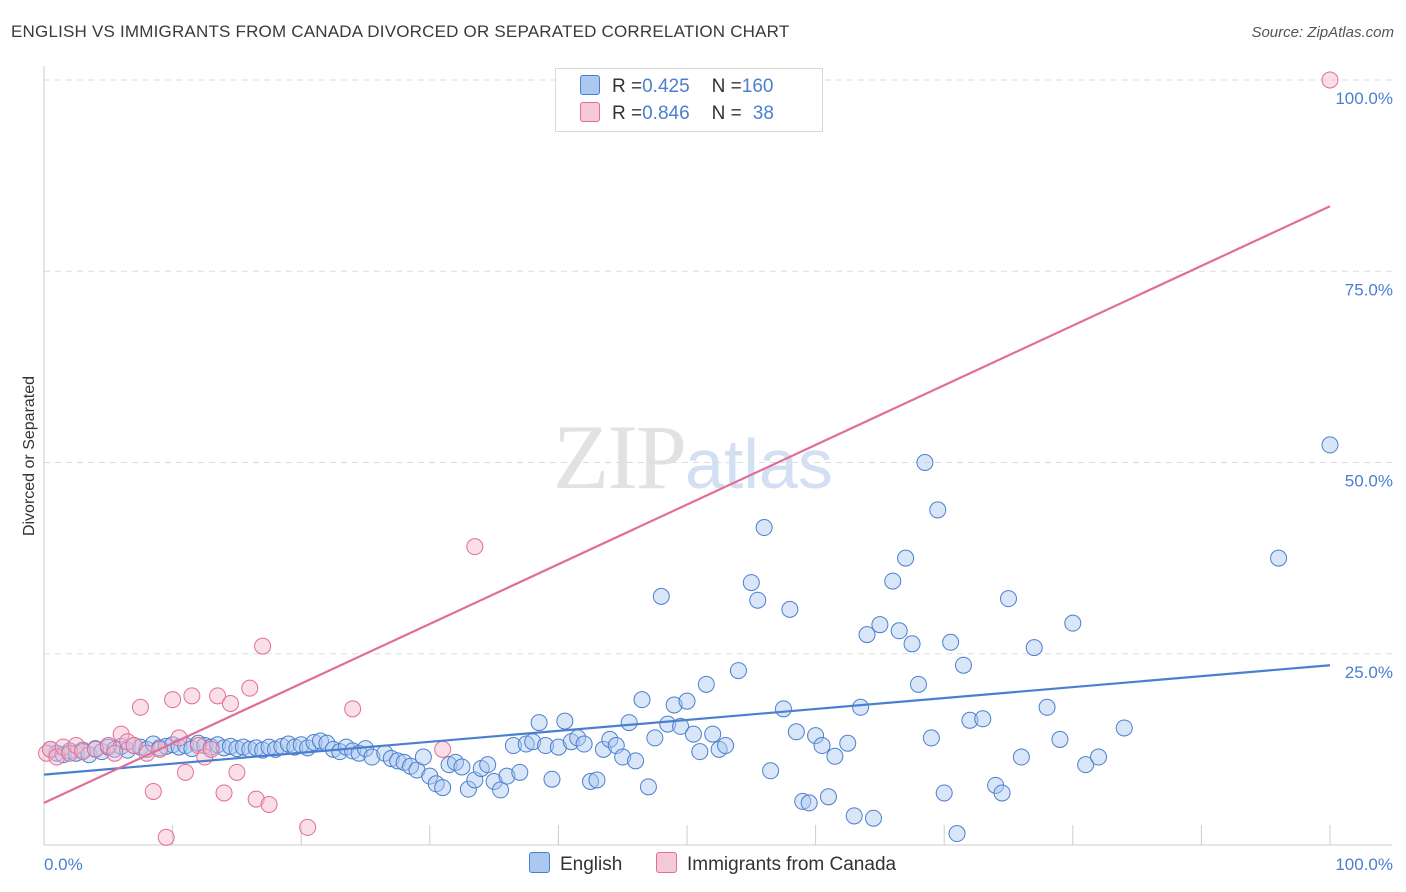 This screenshot has height=892, width=1406. I want to click on legend-row-canada: R = 0.846 N = 38, so click(677, 114).